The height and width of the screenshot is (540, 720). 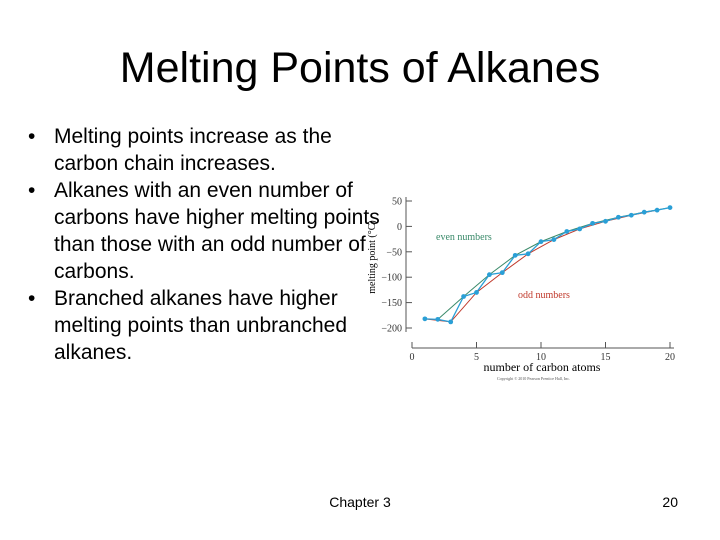 I want to click on x-tick-label: 0, so click(x=412, y=357).